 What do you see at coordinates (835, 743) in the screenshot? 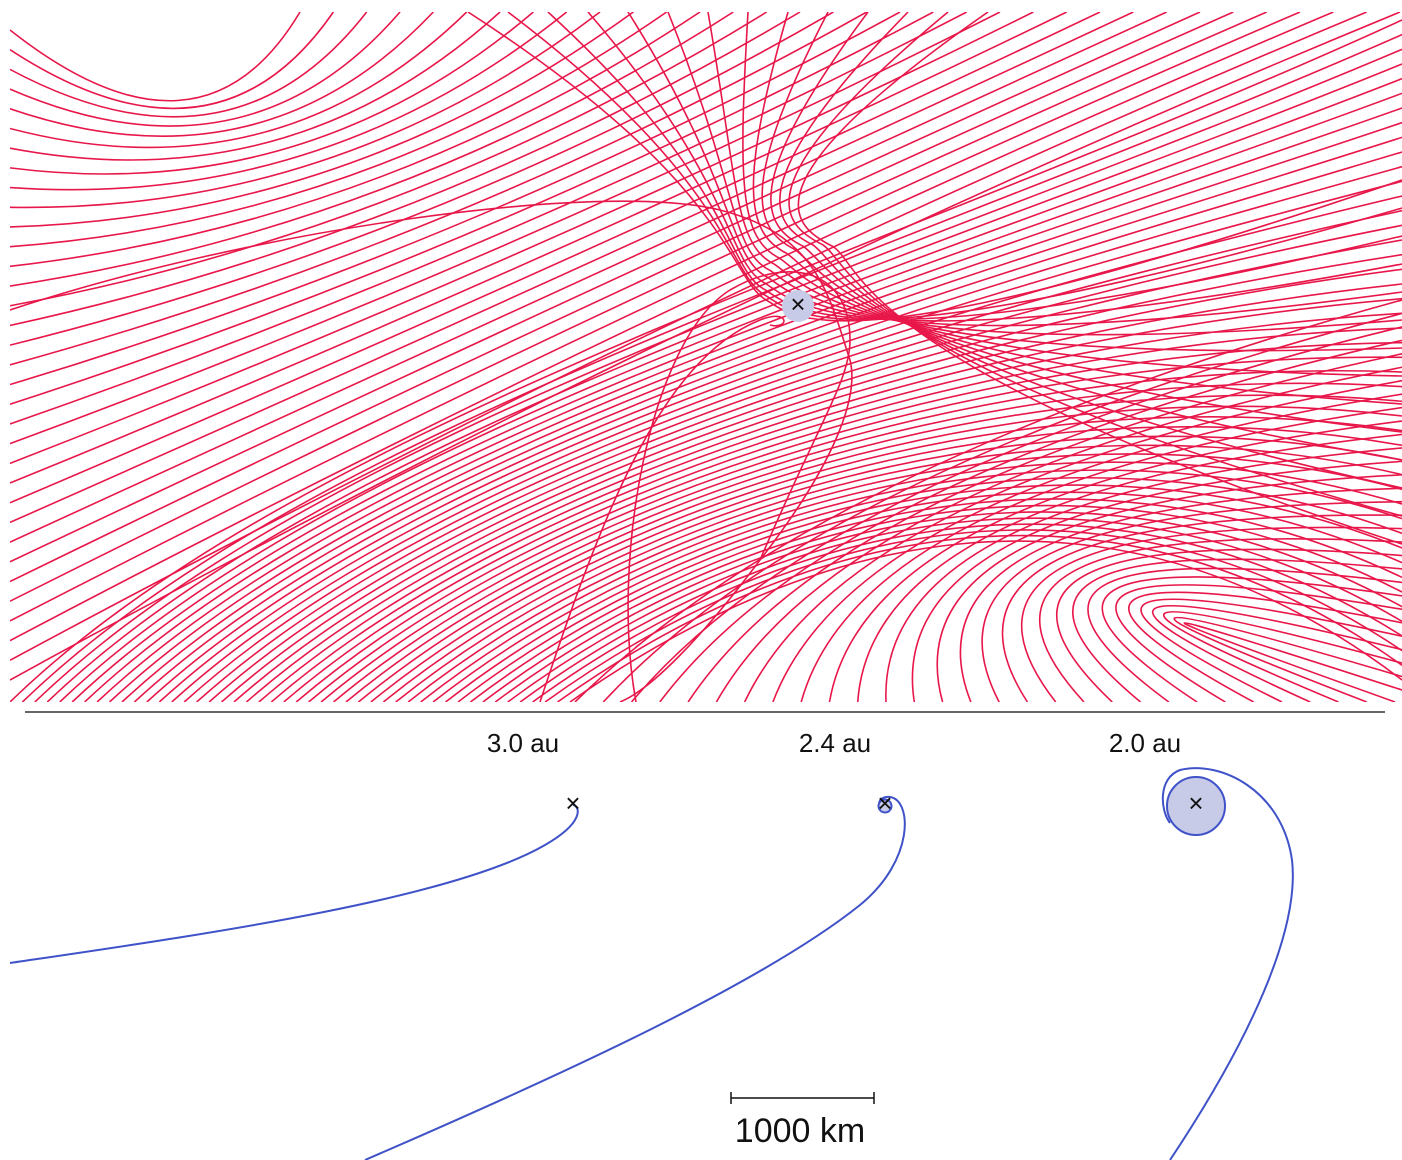
I see `column-label-2-4: 2.4 au` at bounding box center [835, 743].